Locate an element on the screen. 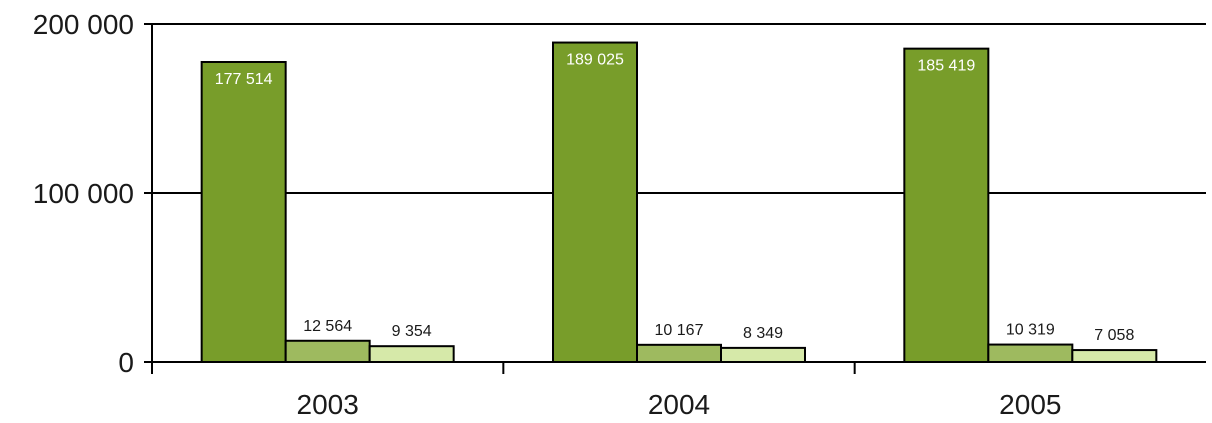  data-label: 10 167 is located at coordinates (679, 330).